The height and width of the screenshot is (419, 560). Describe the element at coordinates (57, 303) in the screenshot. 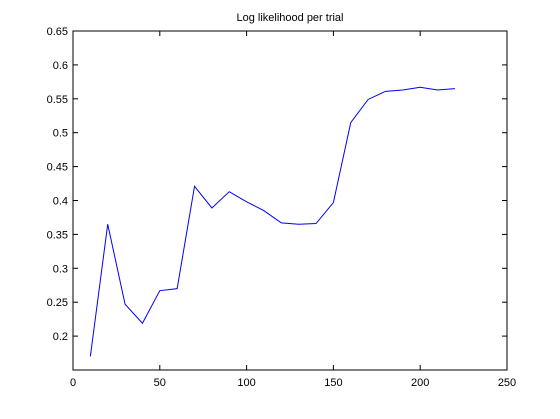

I see `y-tick-label: 0.25` at that location.